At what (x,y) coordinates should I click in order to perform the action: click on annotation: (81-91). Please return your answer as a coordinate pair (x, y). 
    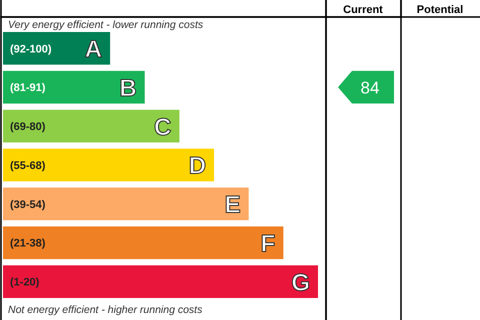
    Looking at the image, I should click on (28, 88).